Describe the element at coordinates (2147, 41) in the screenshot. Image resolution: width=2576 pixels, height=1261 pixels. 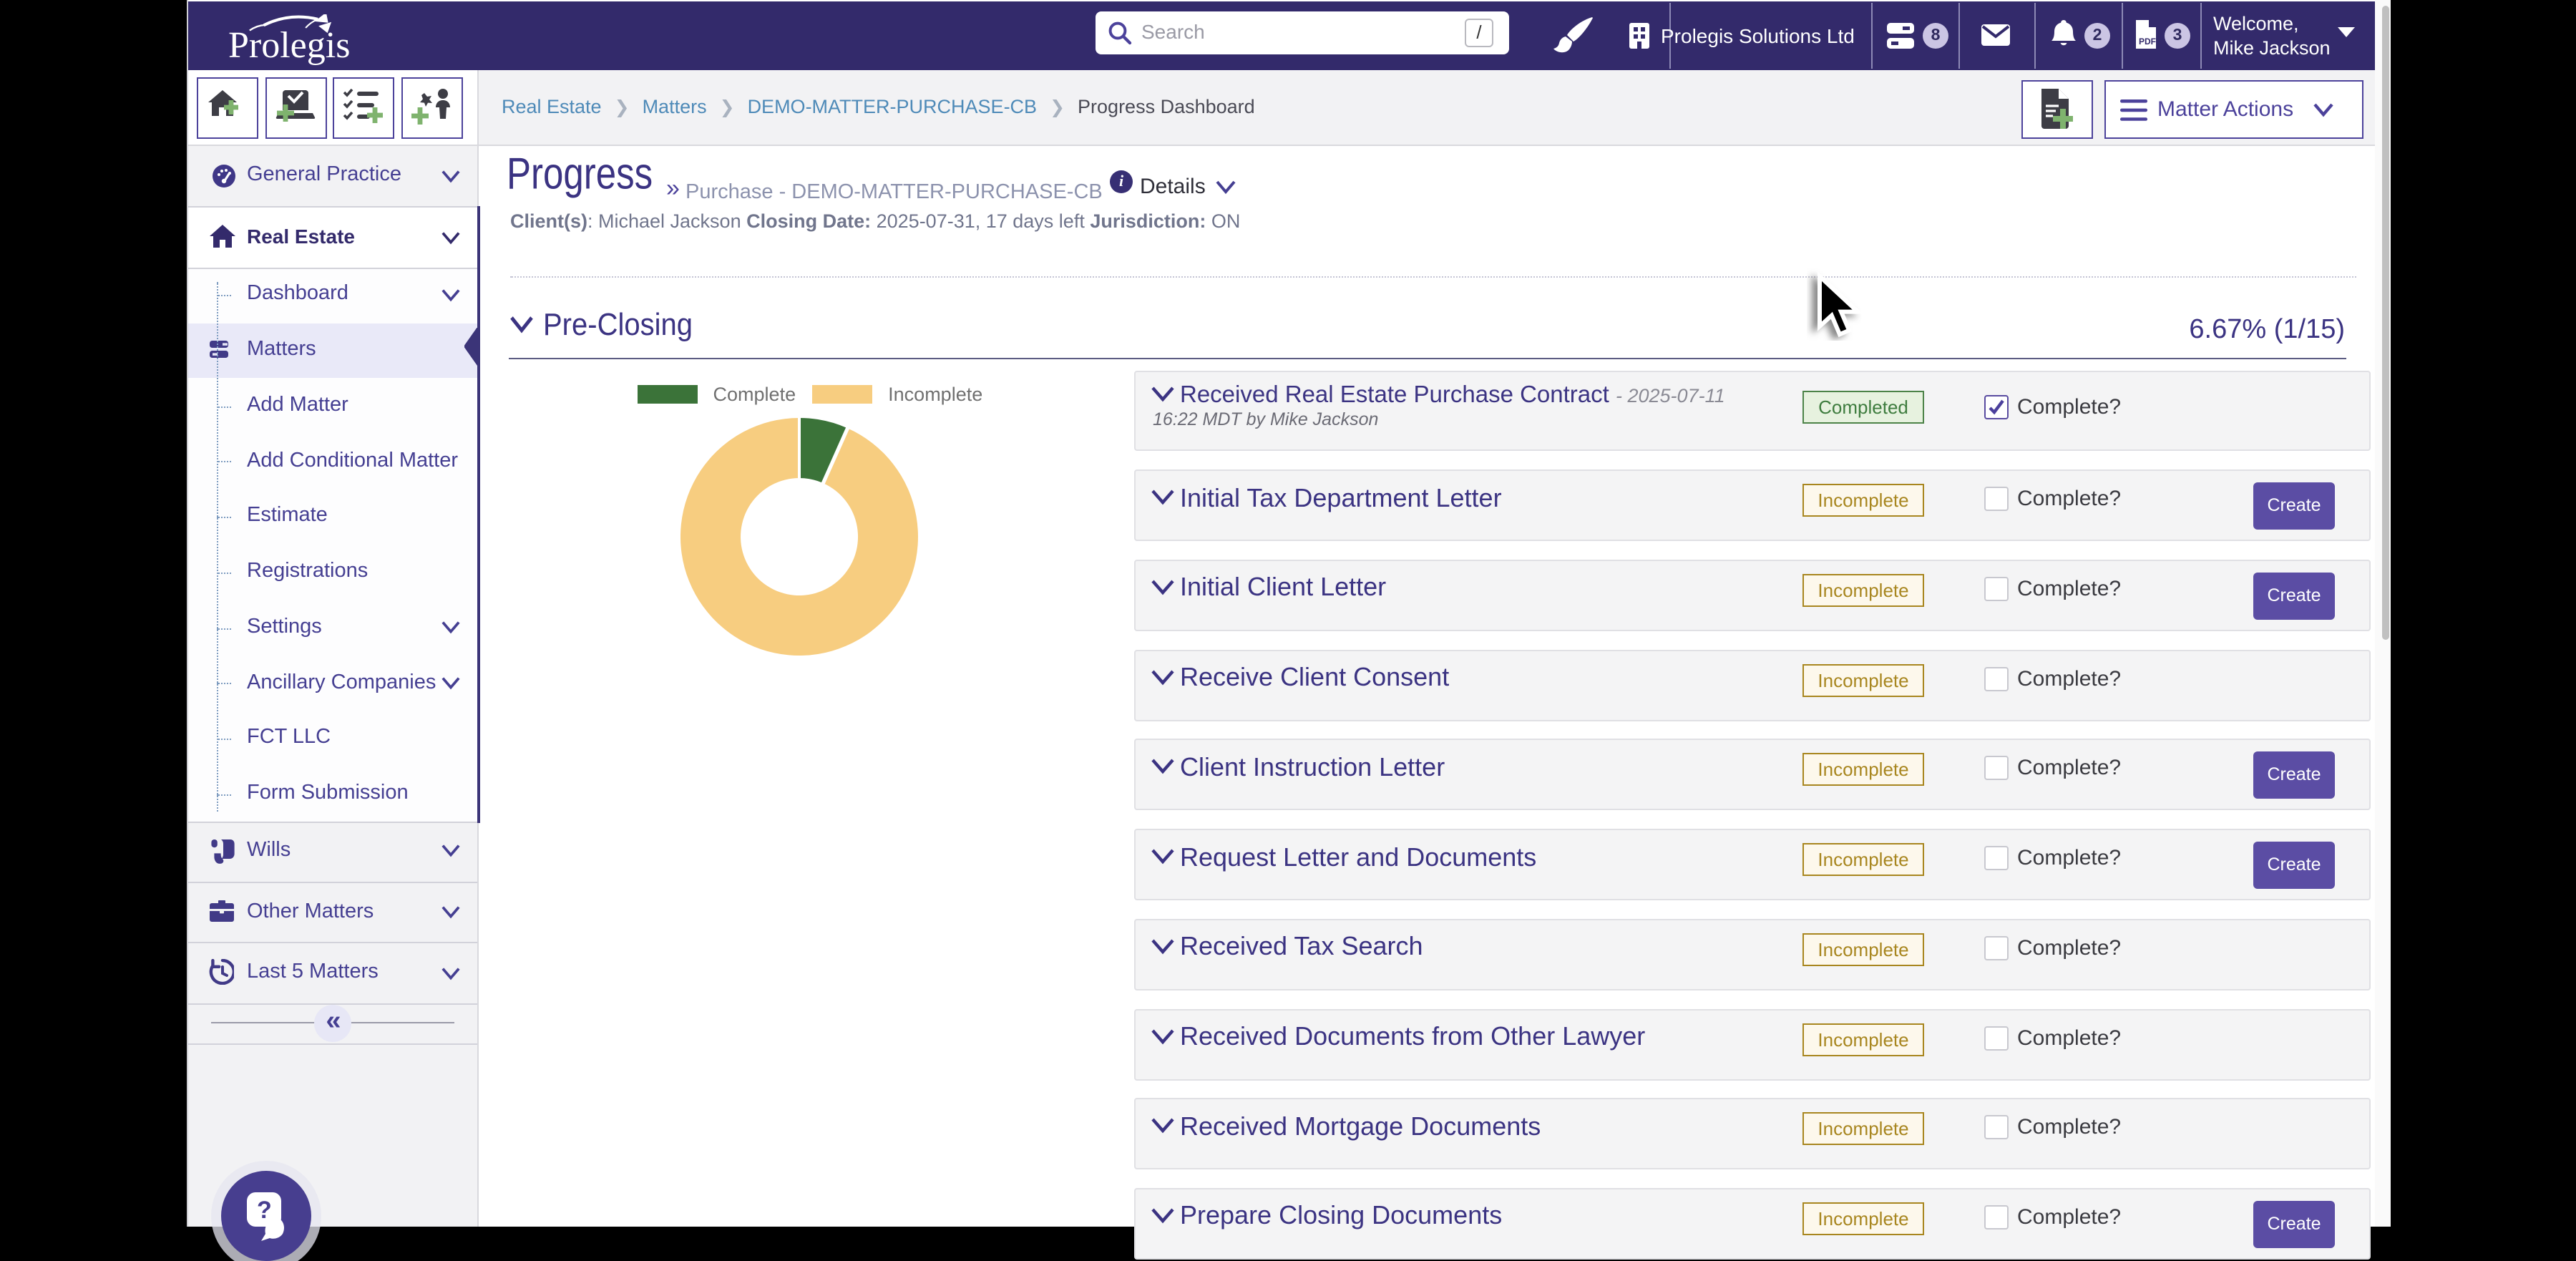
I see `svg-text: PDF` at that location.